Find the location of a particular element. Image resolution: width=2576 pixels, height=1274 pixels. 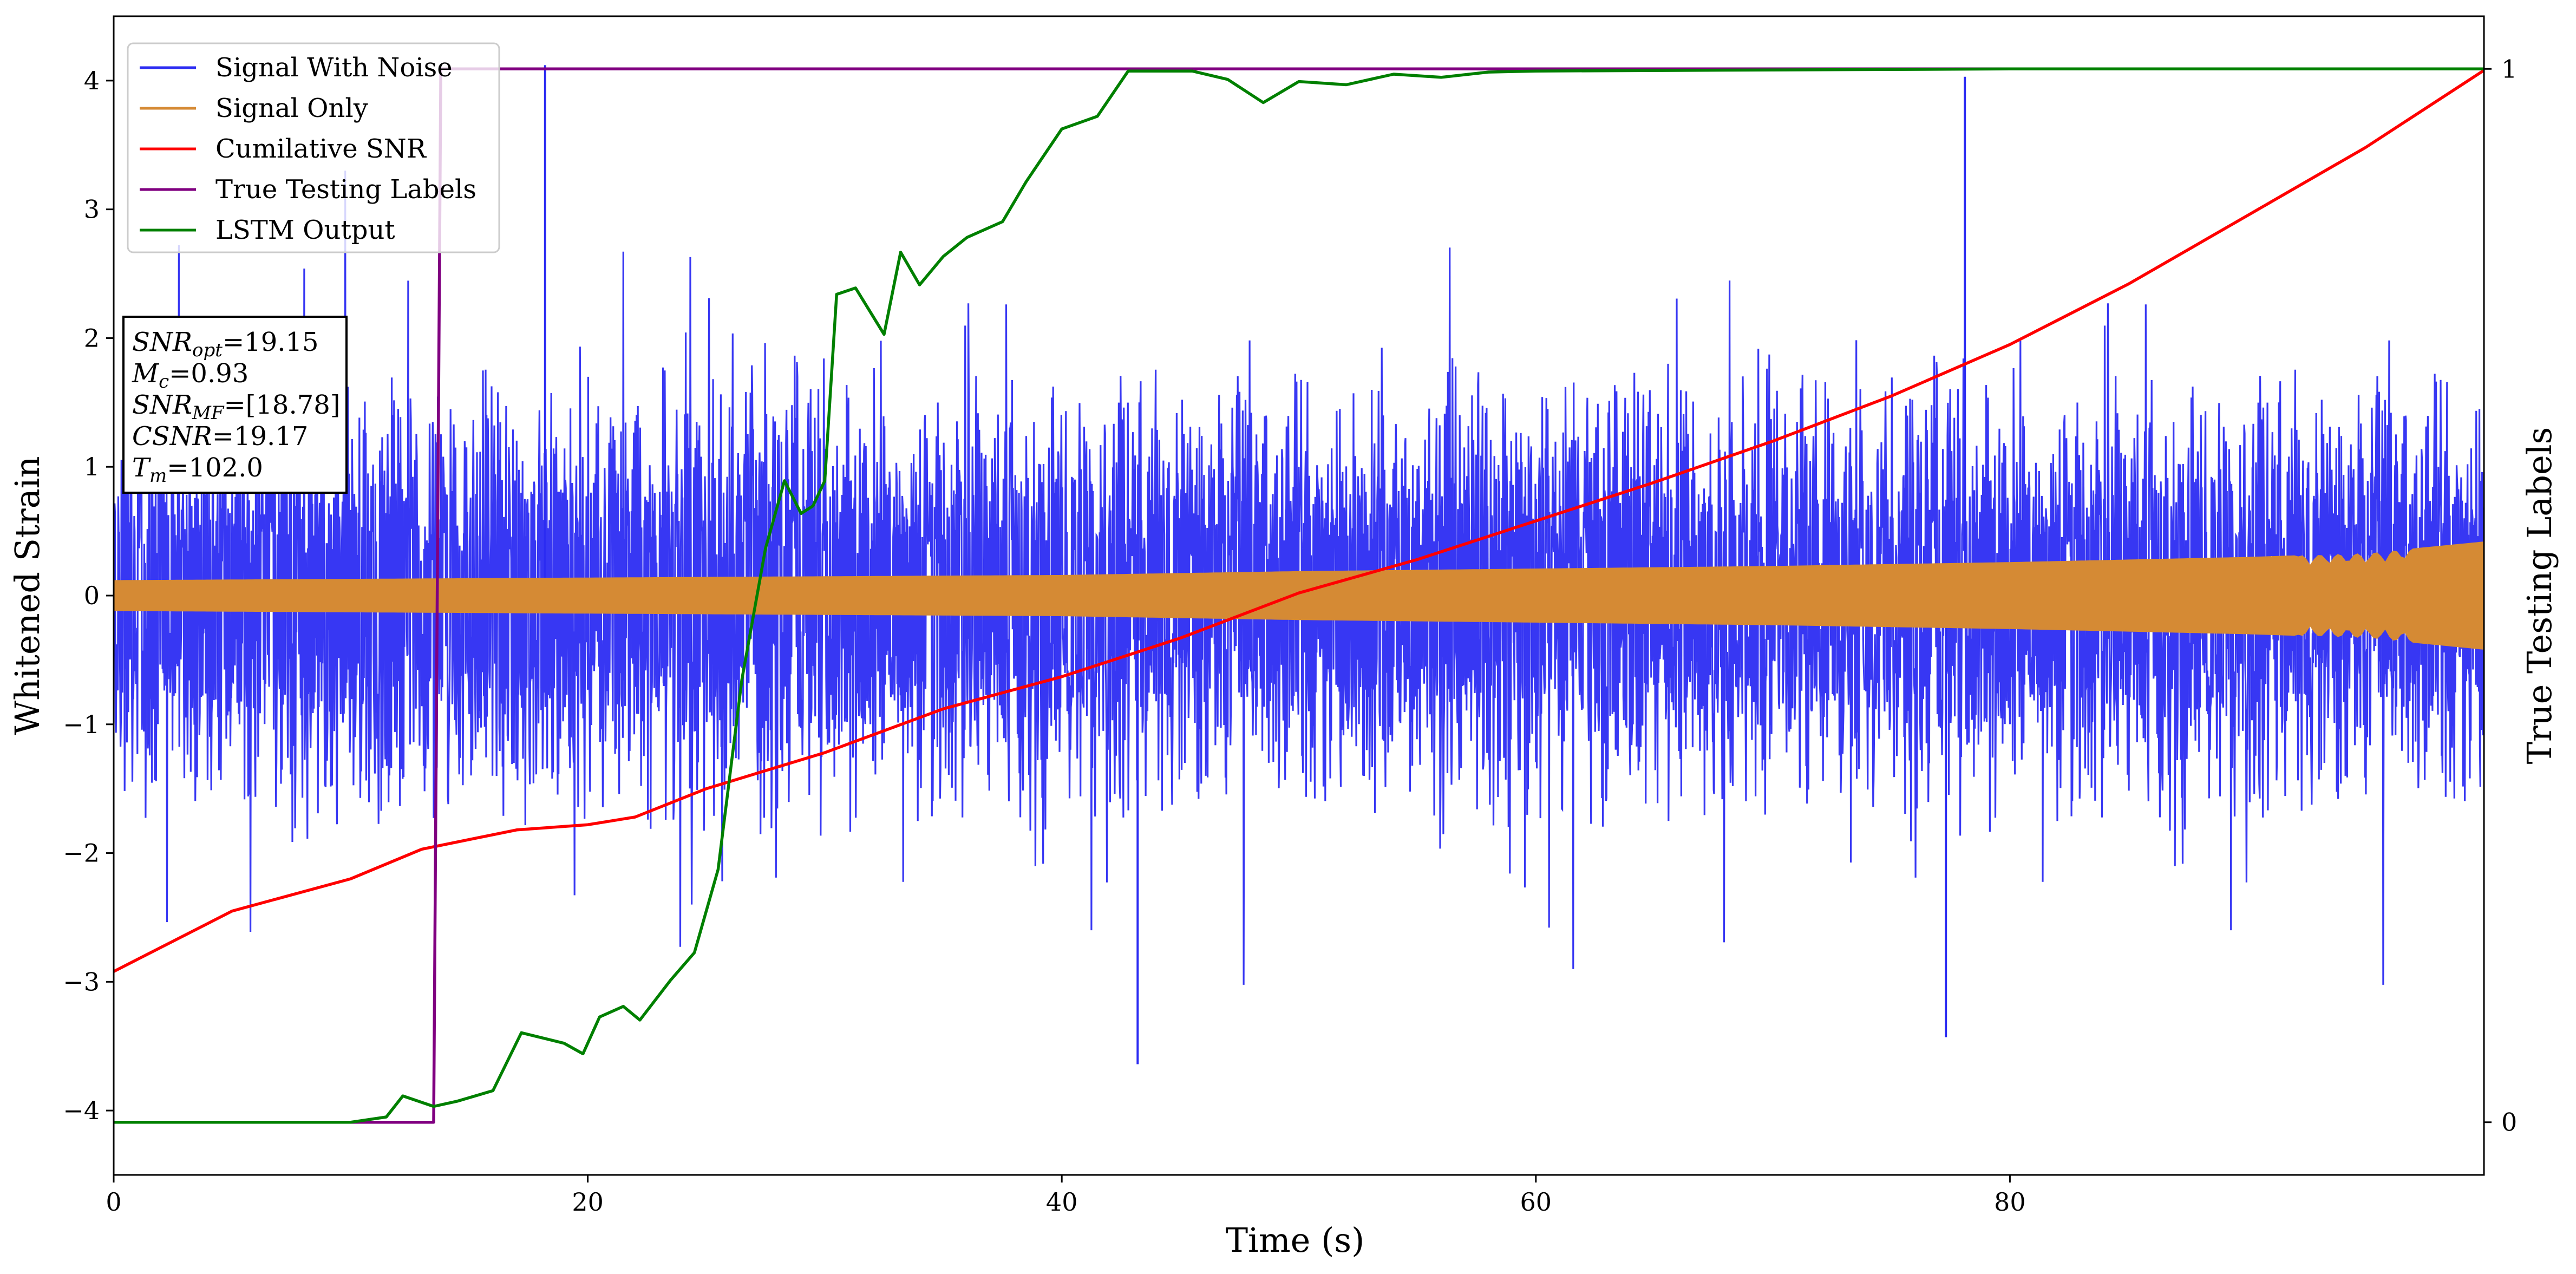

y-axis-label: Whitened Strain is located at coordinates (28, 595).